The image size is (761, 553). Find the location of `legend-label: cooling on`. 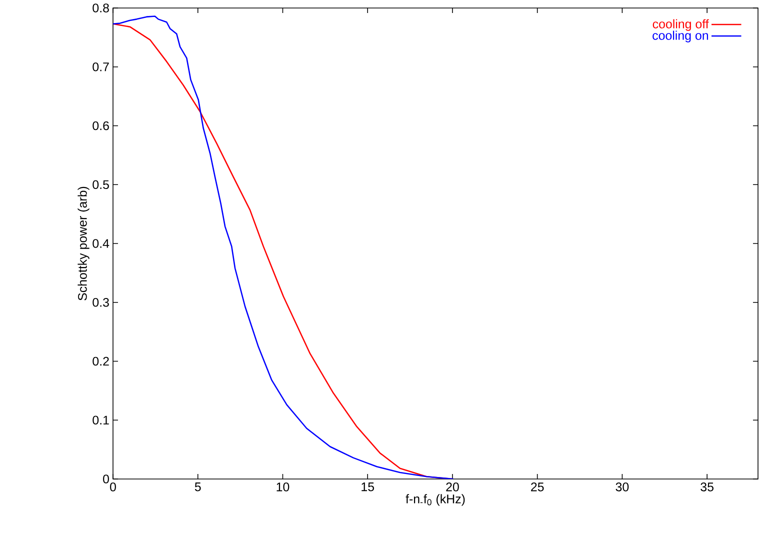

legend-label: cooling on is located at coordinates (680, 36).